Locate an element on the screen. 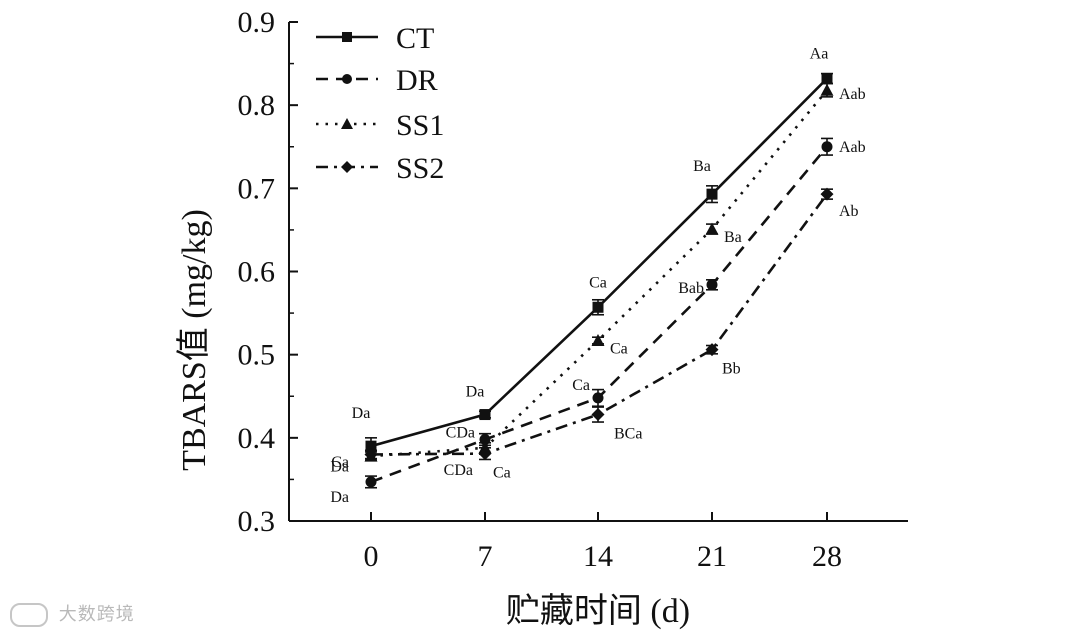 This screenshot has height=636, width=1080. x-axis-title: 贮藏时间 (d) is located at coordinates (598, 611).